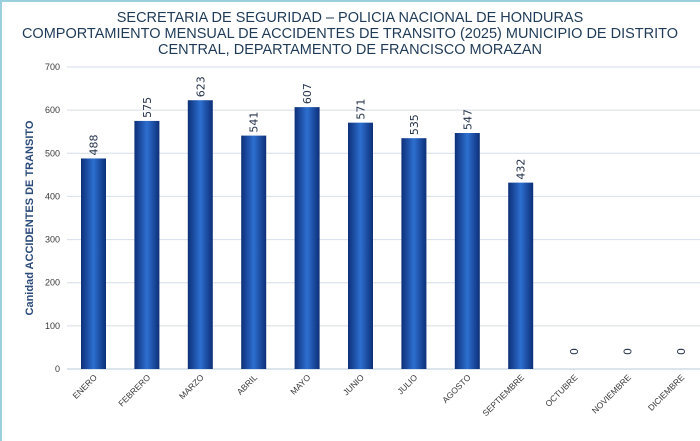 This screenshot has height=441, width=700. What do you see at coordinates (52, 240) in the screenshot?
I see `y-tick-label: 300` at bounding box center [52, 240].